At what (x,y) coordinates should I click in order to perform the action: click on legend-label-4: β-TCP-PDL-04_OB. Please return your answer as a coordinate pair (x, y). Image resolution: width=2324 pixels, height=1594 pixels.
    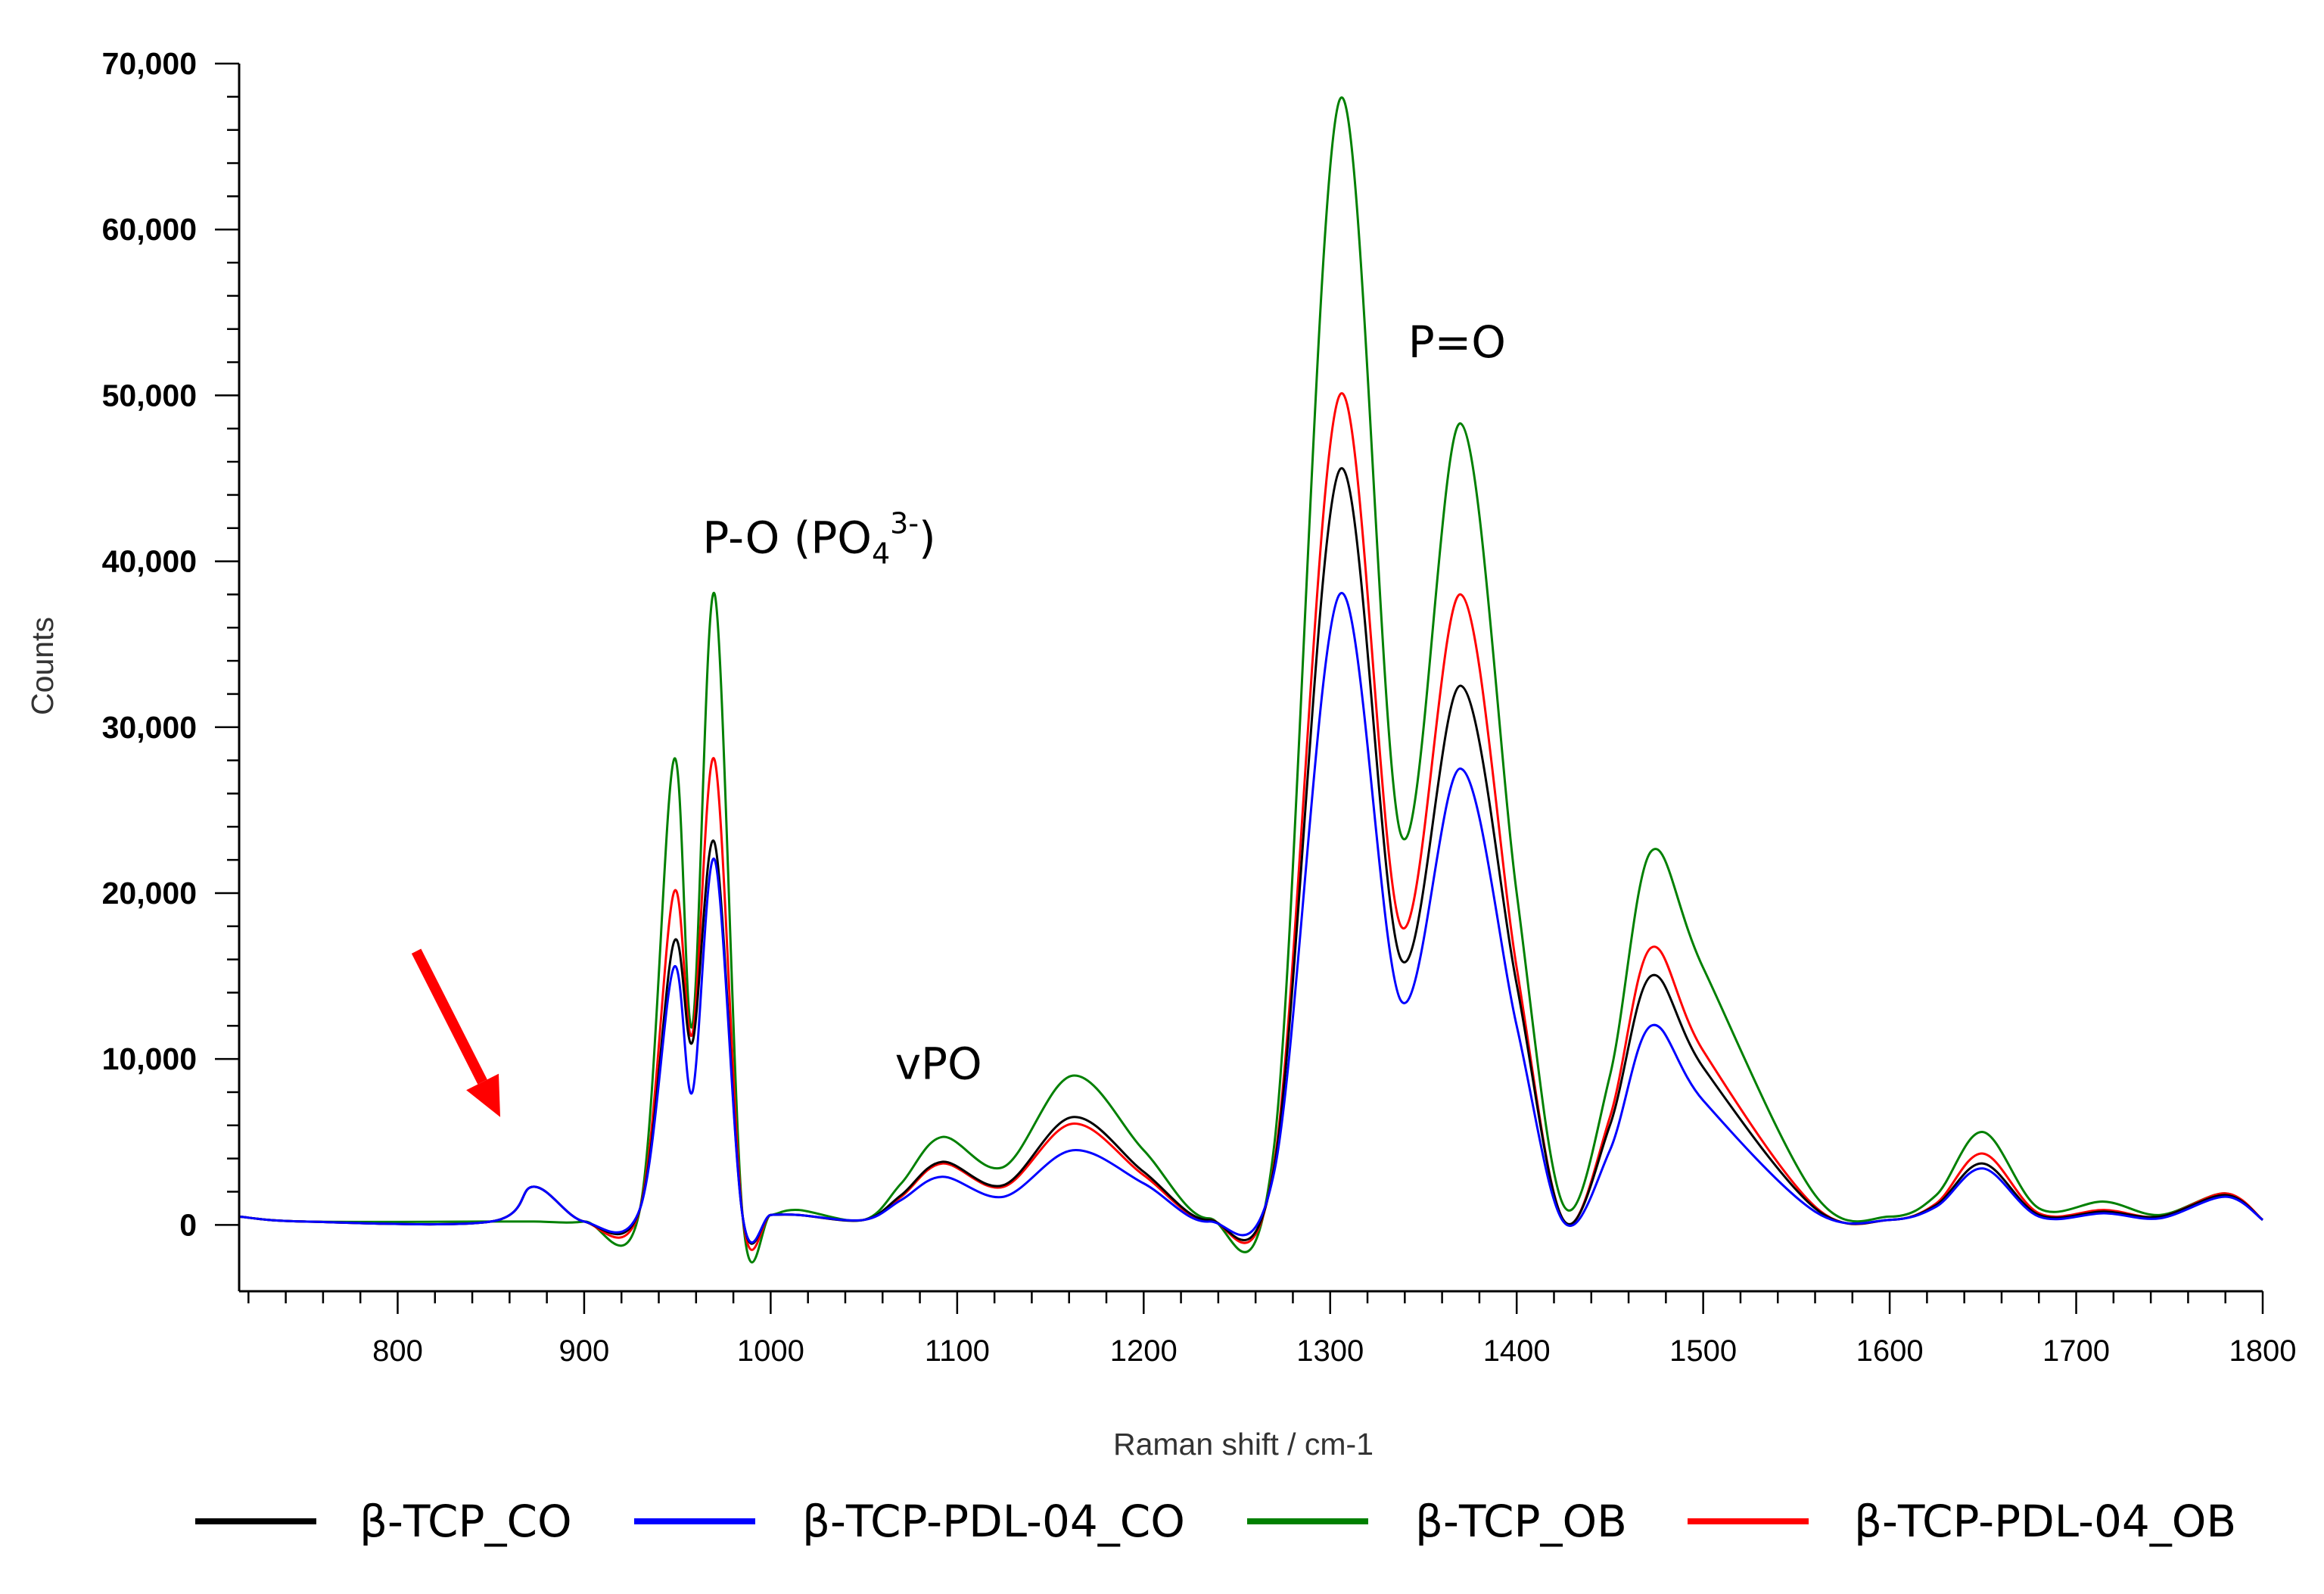
    Looking at the image, I should click on (2045, 1521).